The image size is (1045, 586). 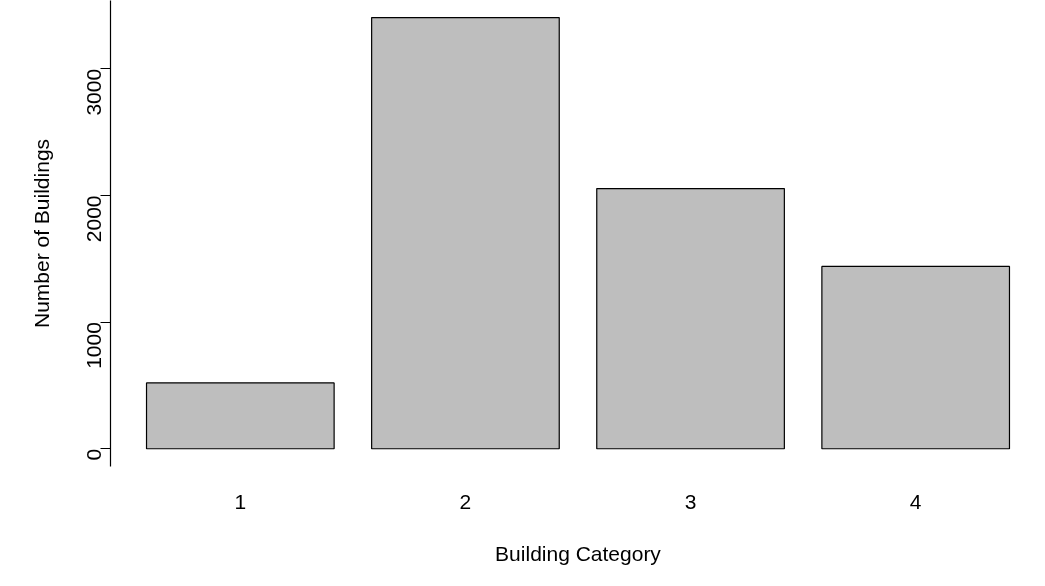 I want to click on x-tick-label: 1, so click(x=240, y=501).